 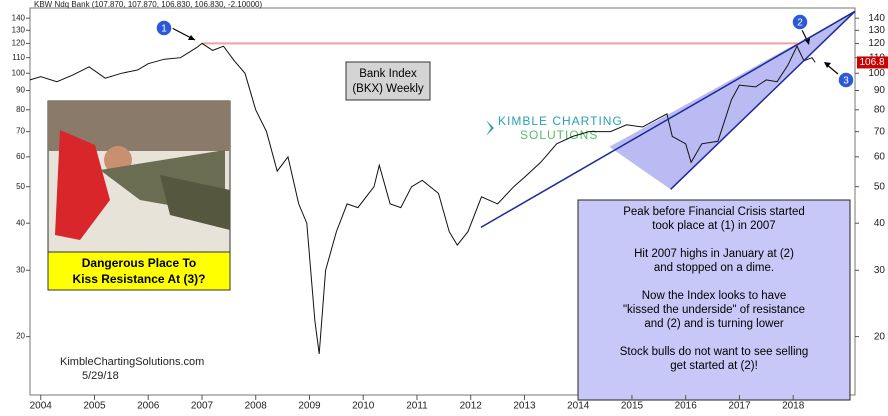 What do you see at coordinates (139, 176) in the screenshot?
I see `photo` at bounding box center [139, 176].